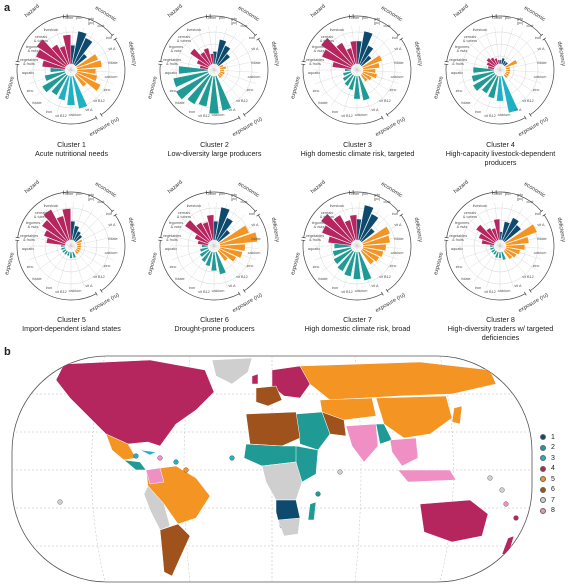 This screenshot has height=588, width=575. Describe the element at coordinates (547, 474) in the screenshot. I see `map-legend: 1 2 3 4 5 6 7 8` at that location.